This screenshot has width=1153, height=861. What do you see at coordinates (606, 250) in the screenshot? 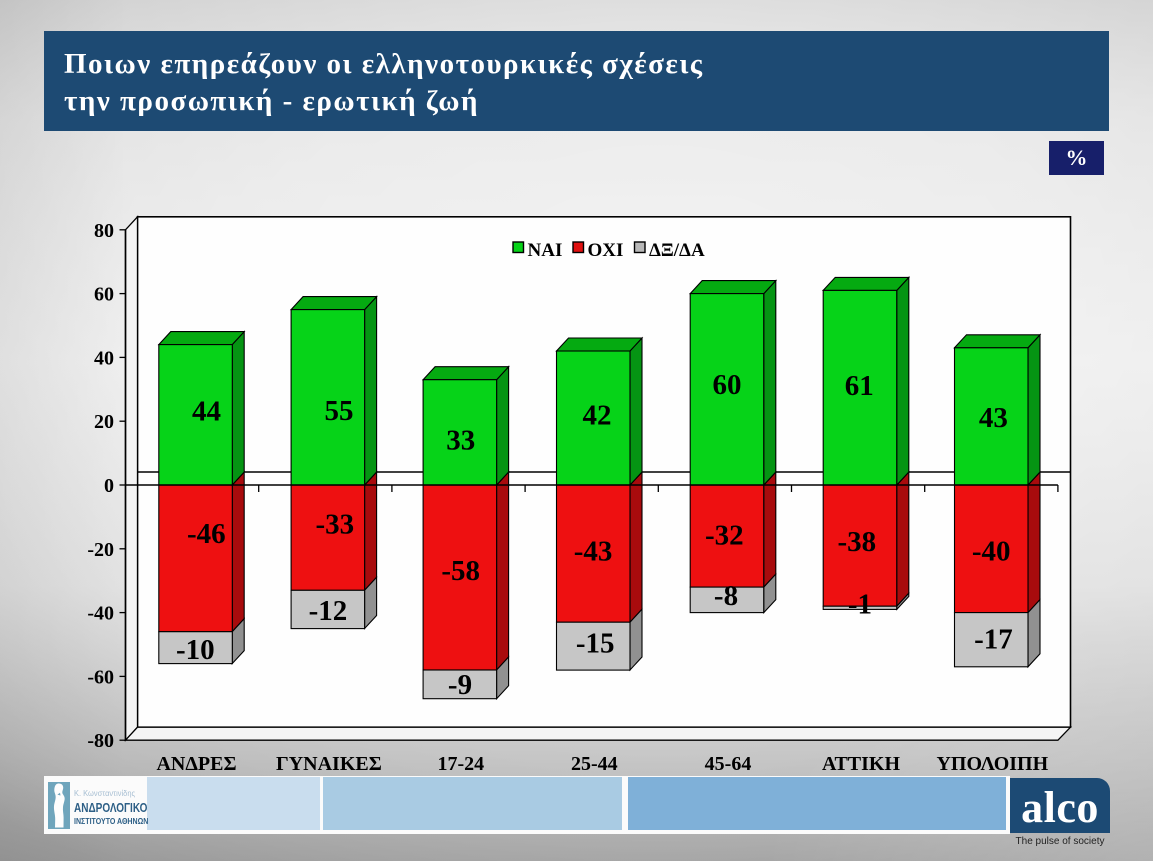
I see `svg-text: ΟΧΙ` at bounding box center [606, 250].